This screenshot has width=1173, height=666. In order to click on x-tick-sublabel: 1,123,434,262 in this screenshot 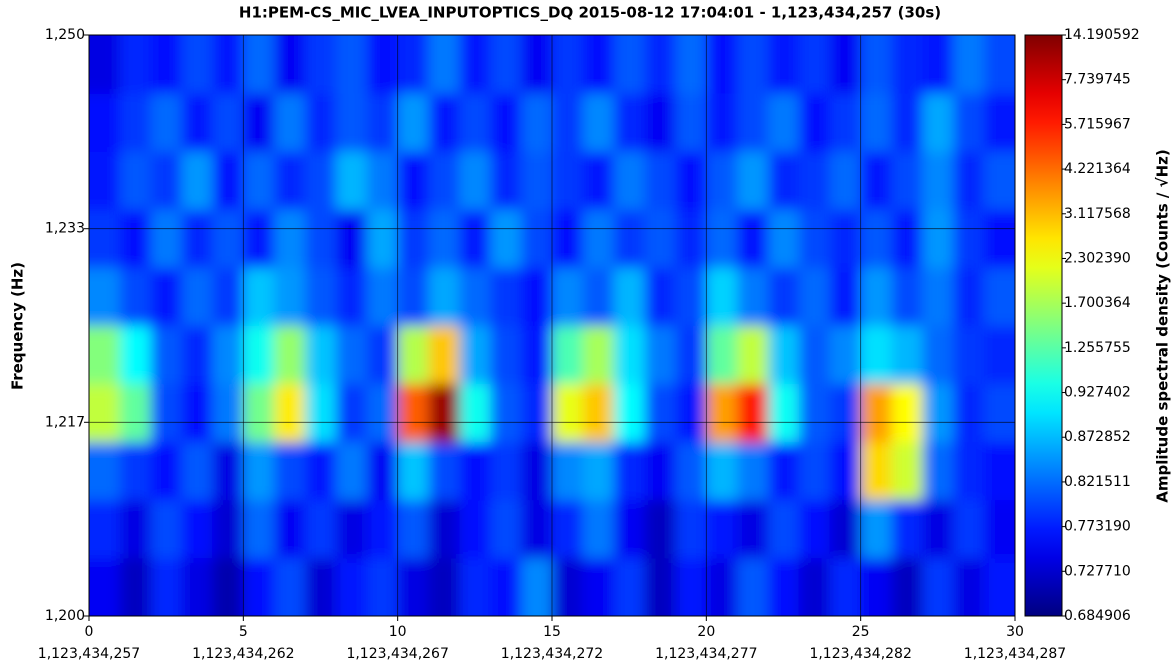, I will do `click(243, 654)`.